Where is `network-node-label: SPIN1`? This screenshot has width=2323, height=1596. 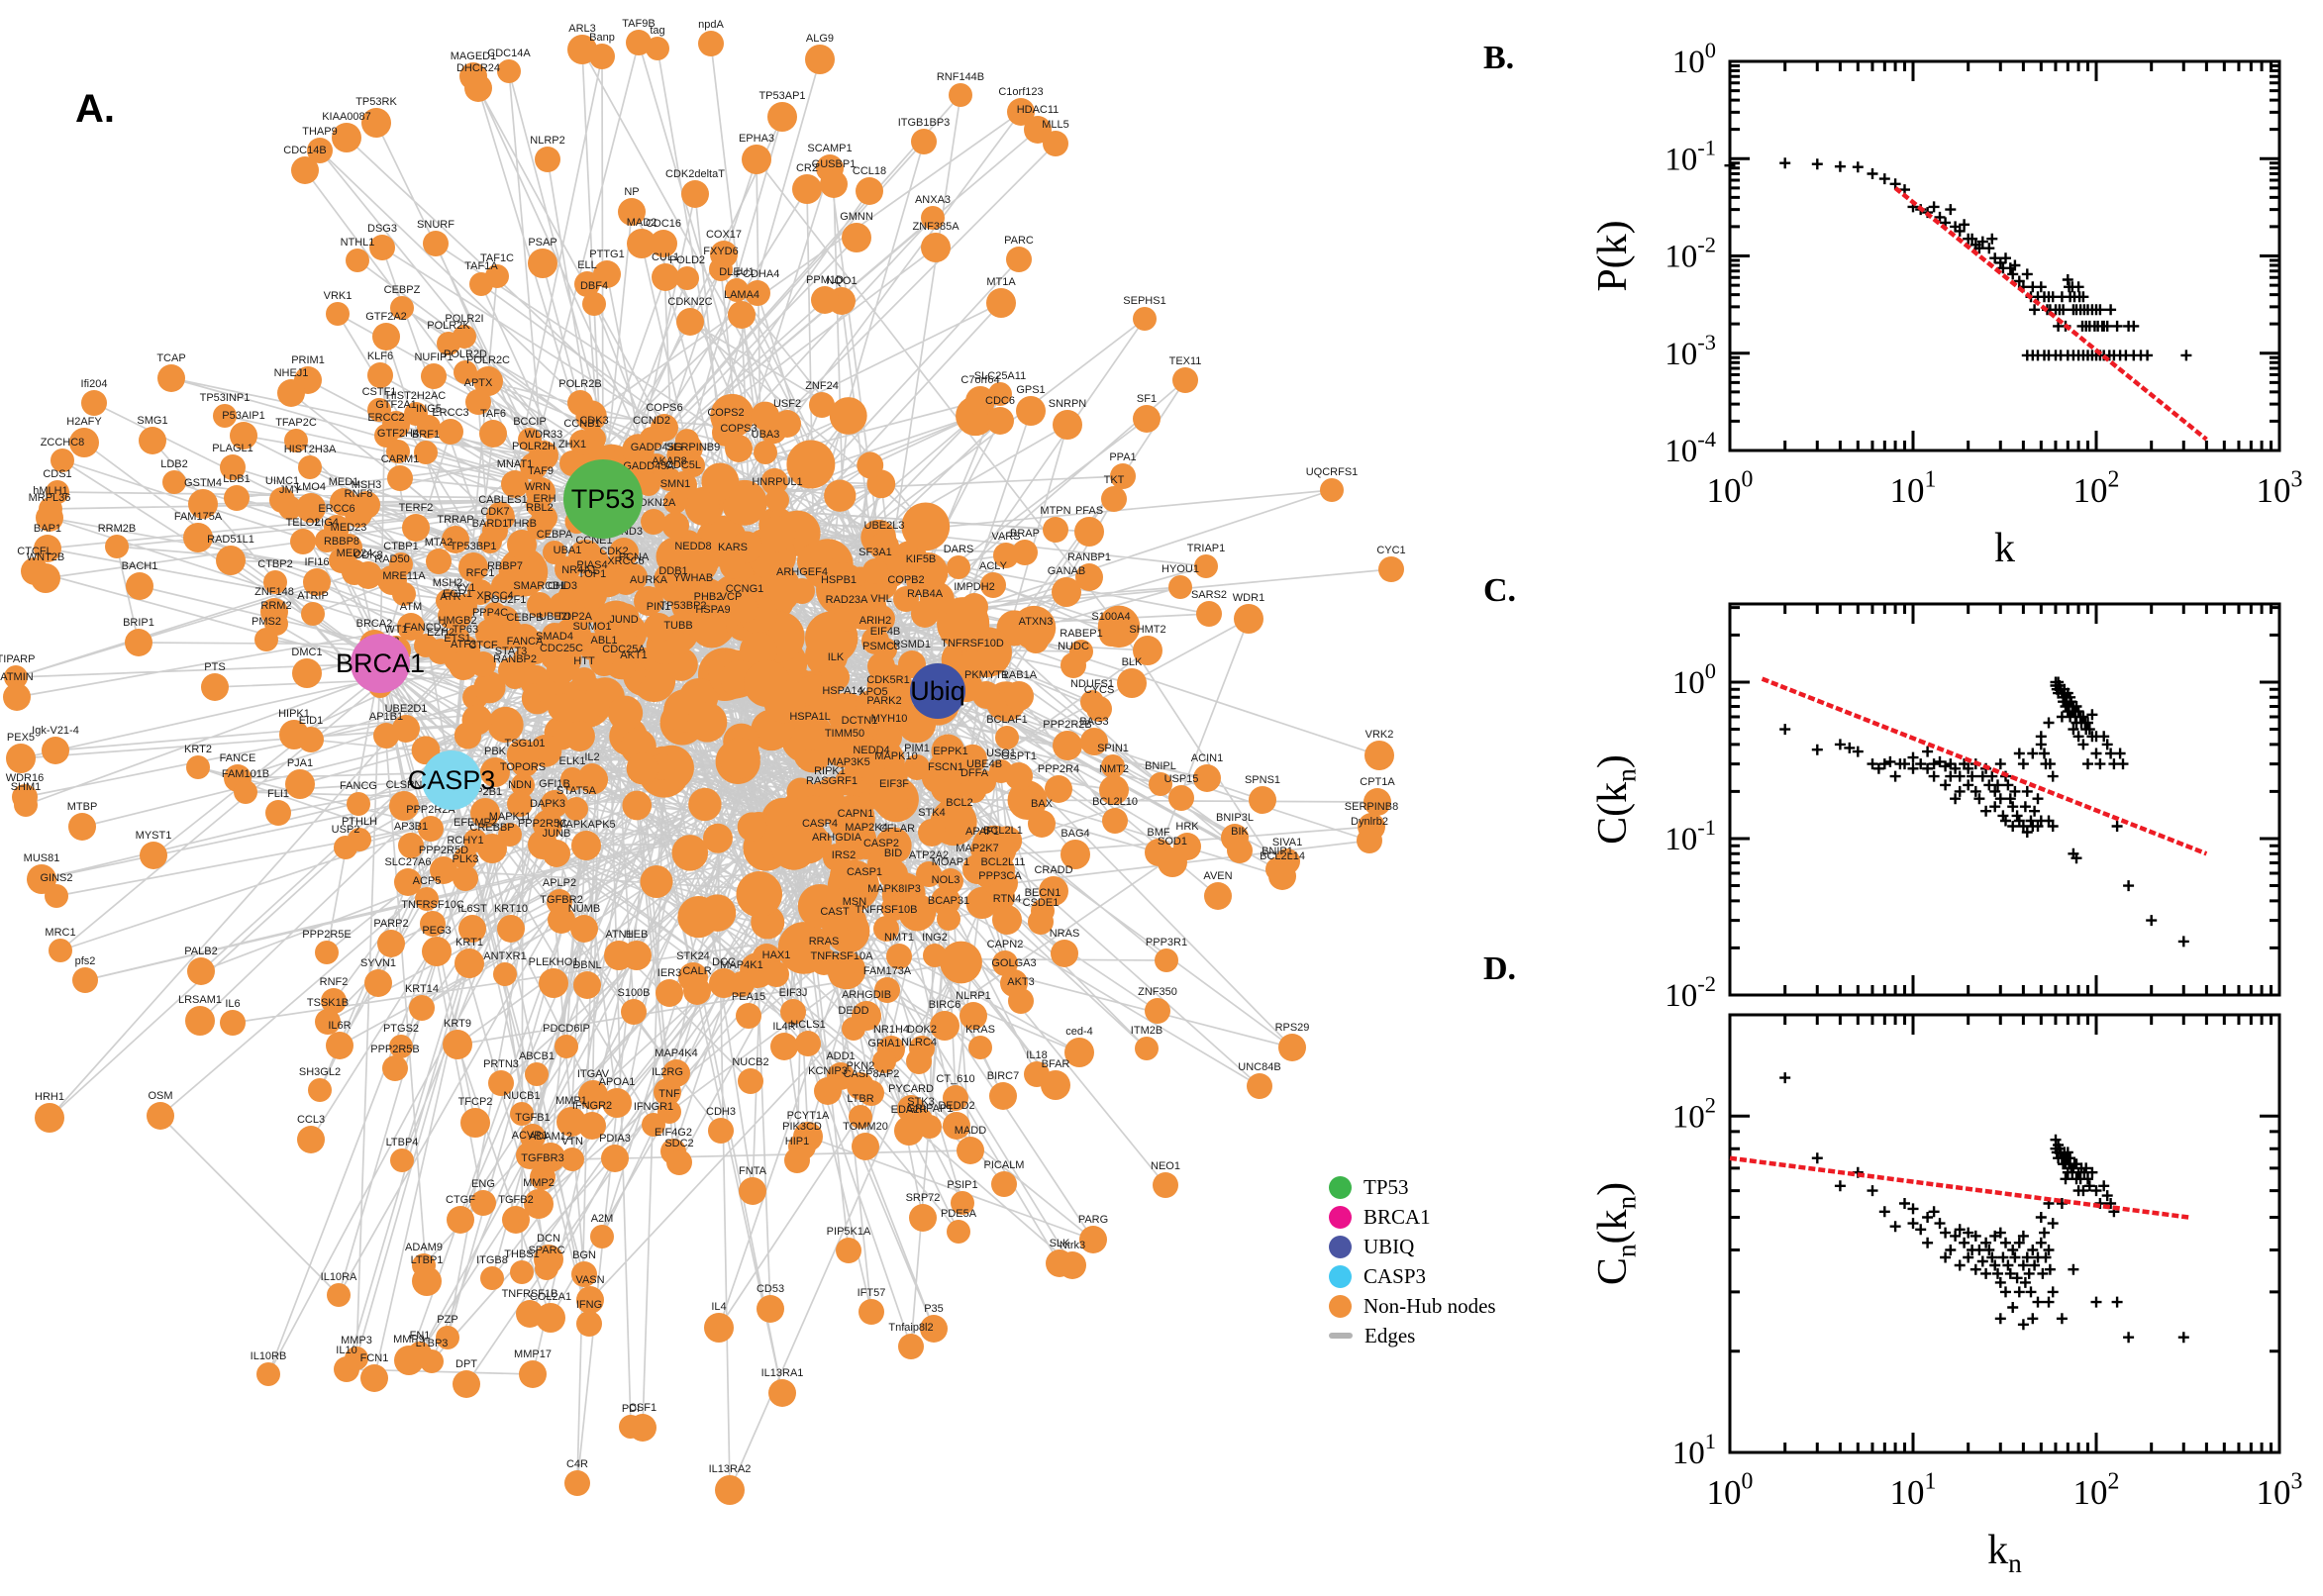 network-node-label: SPIN1 is located at coordinates (1113, 748).